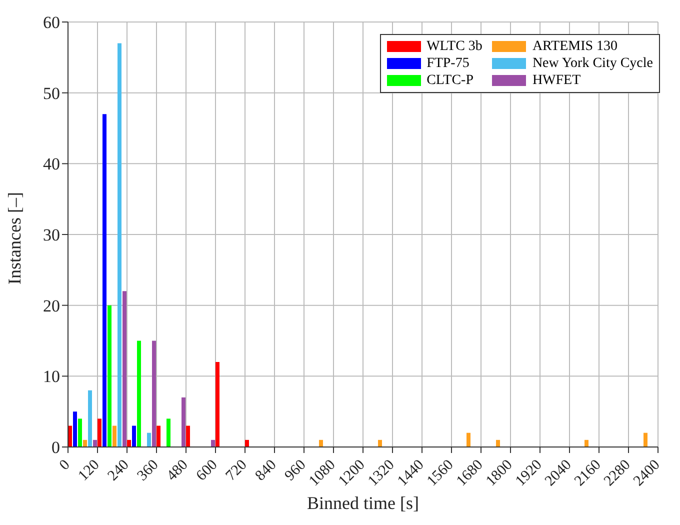 Image resolution: width=680 pixels, height=525 pixels. I want to click on x-tick-label: 0, so click(65, 465).